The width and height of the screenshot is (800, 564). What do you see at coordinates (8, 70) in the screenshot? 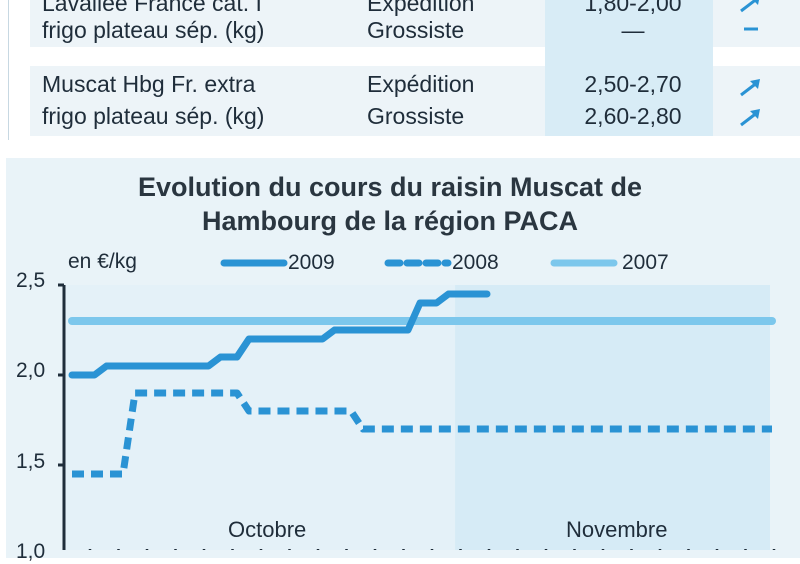
I see `table-left-border` at bounding box center [8, 70].